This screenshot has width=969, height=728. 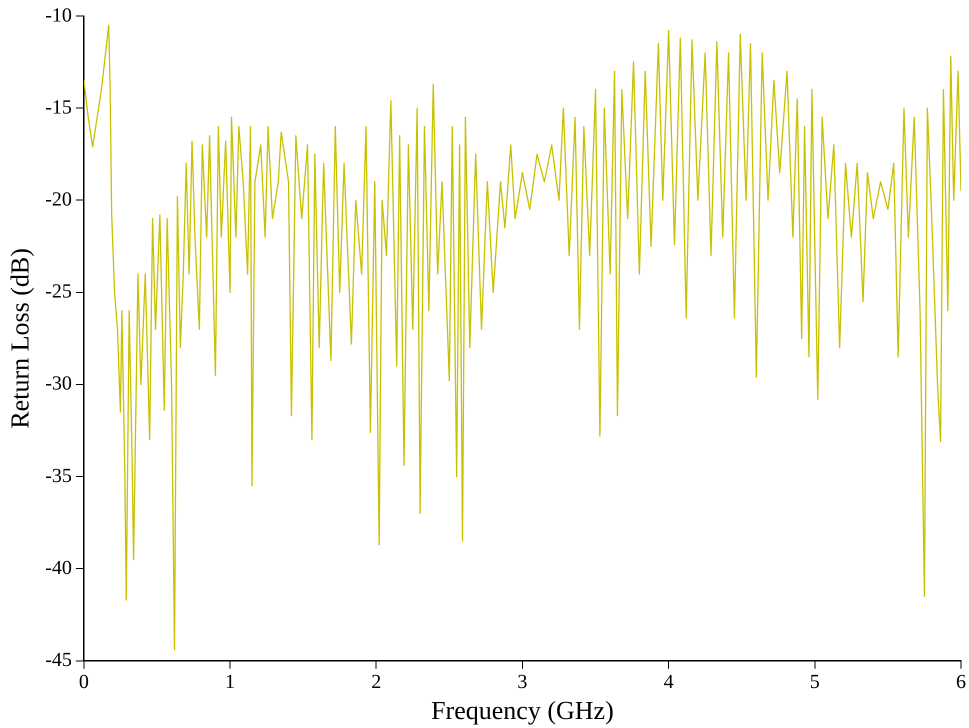 What do you see at coordinates (815, 682) in the screenshot?
I see `x-tick-label: 5` at bounding box center [815, 682].